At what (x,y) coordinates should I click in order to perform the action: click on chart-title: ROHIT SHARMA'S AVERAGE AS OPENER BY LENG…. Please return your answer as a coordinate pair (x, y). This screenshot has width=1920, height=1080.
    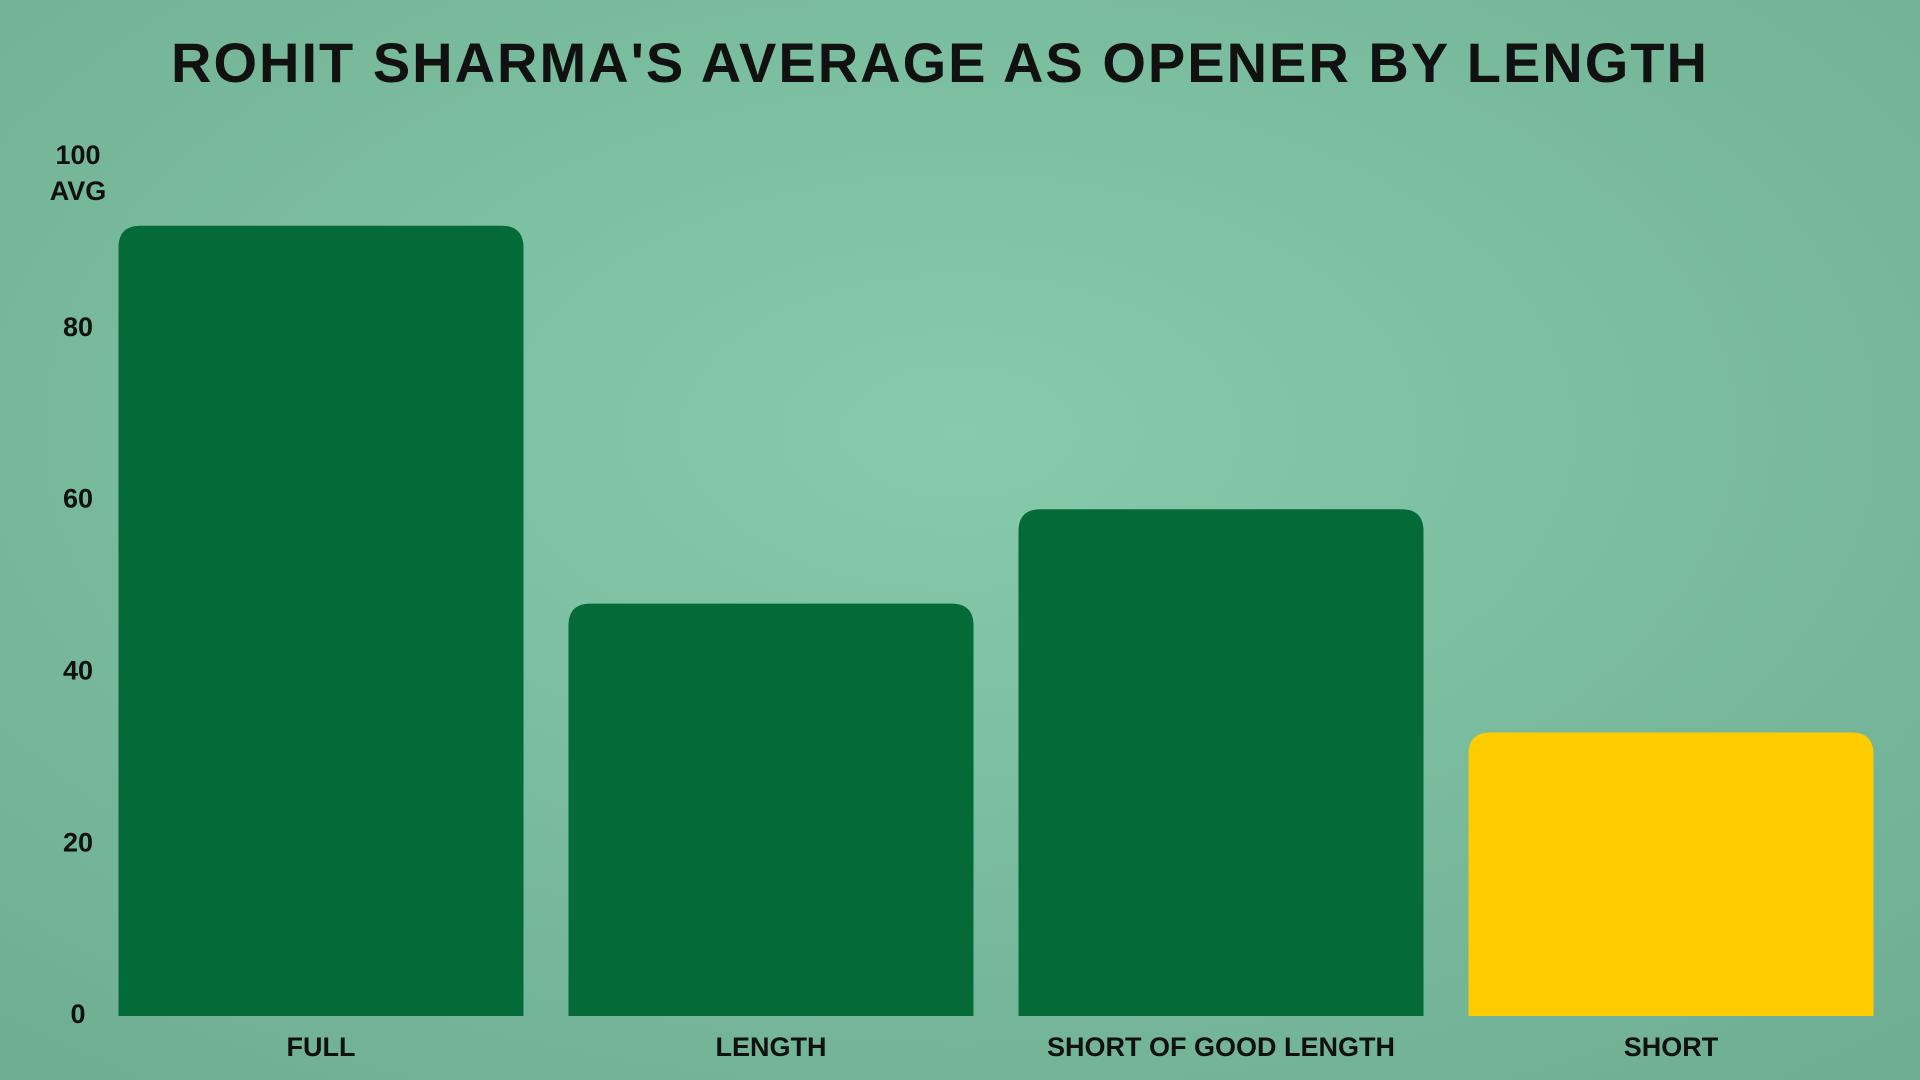
    Looking at the image, I should click on (940, 62).